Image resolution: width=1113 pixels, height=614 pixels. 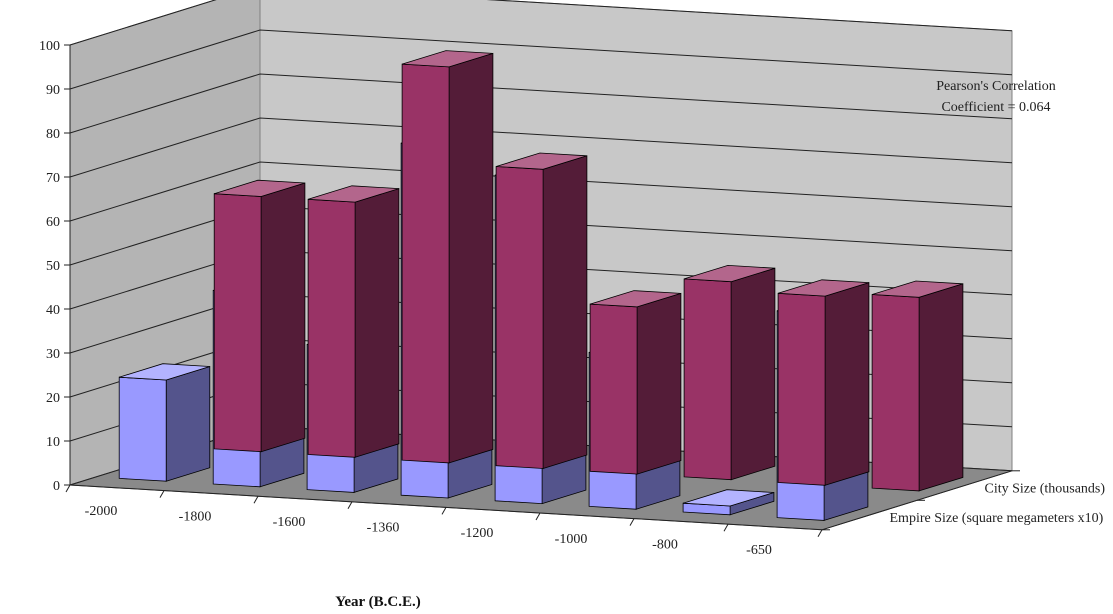 What do you see at coordinates (53, 354) in the screenshot?
I see `y-tick-label: 30` at bounding box center [53, 354].